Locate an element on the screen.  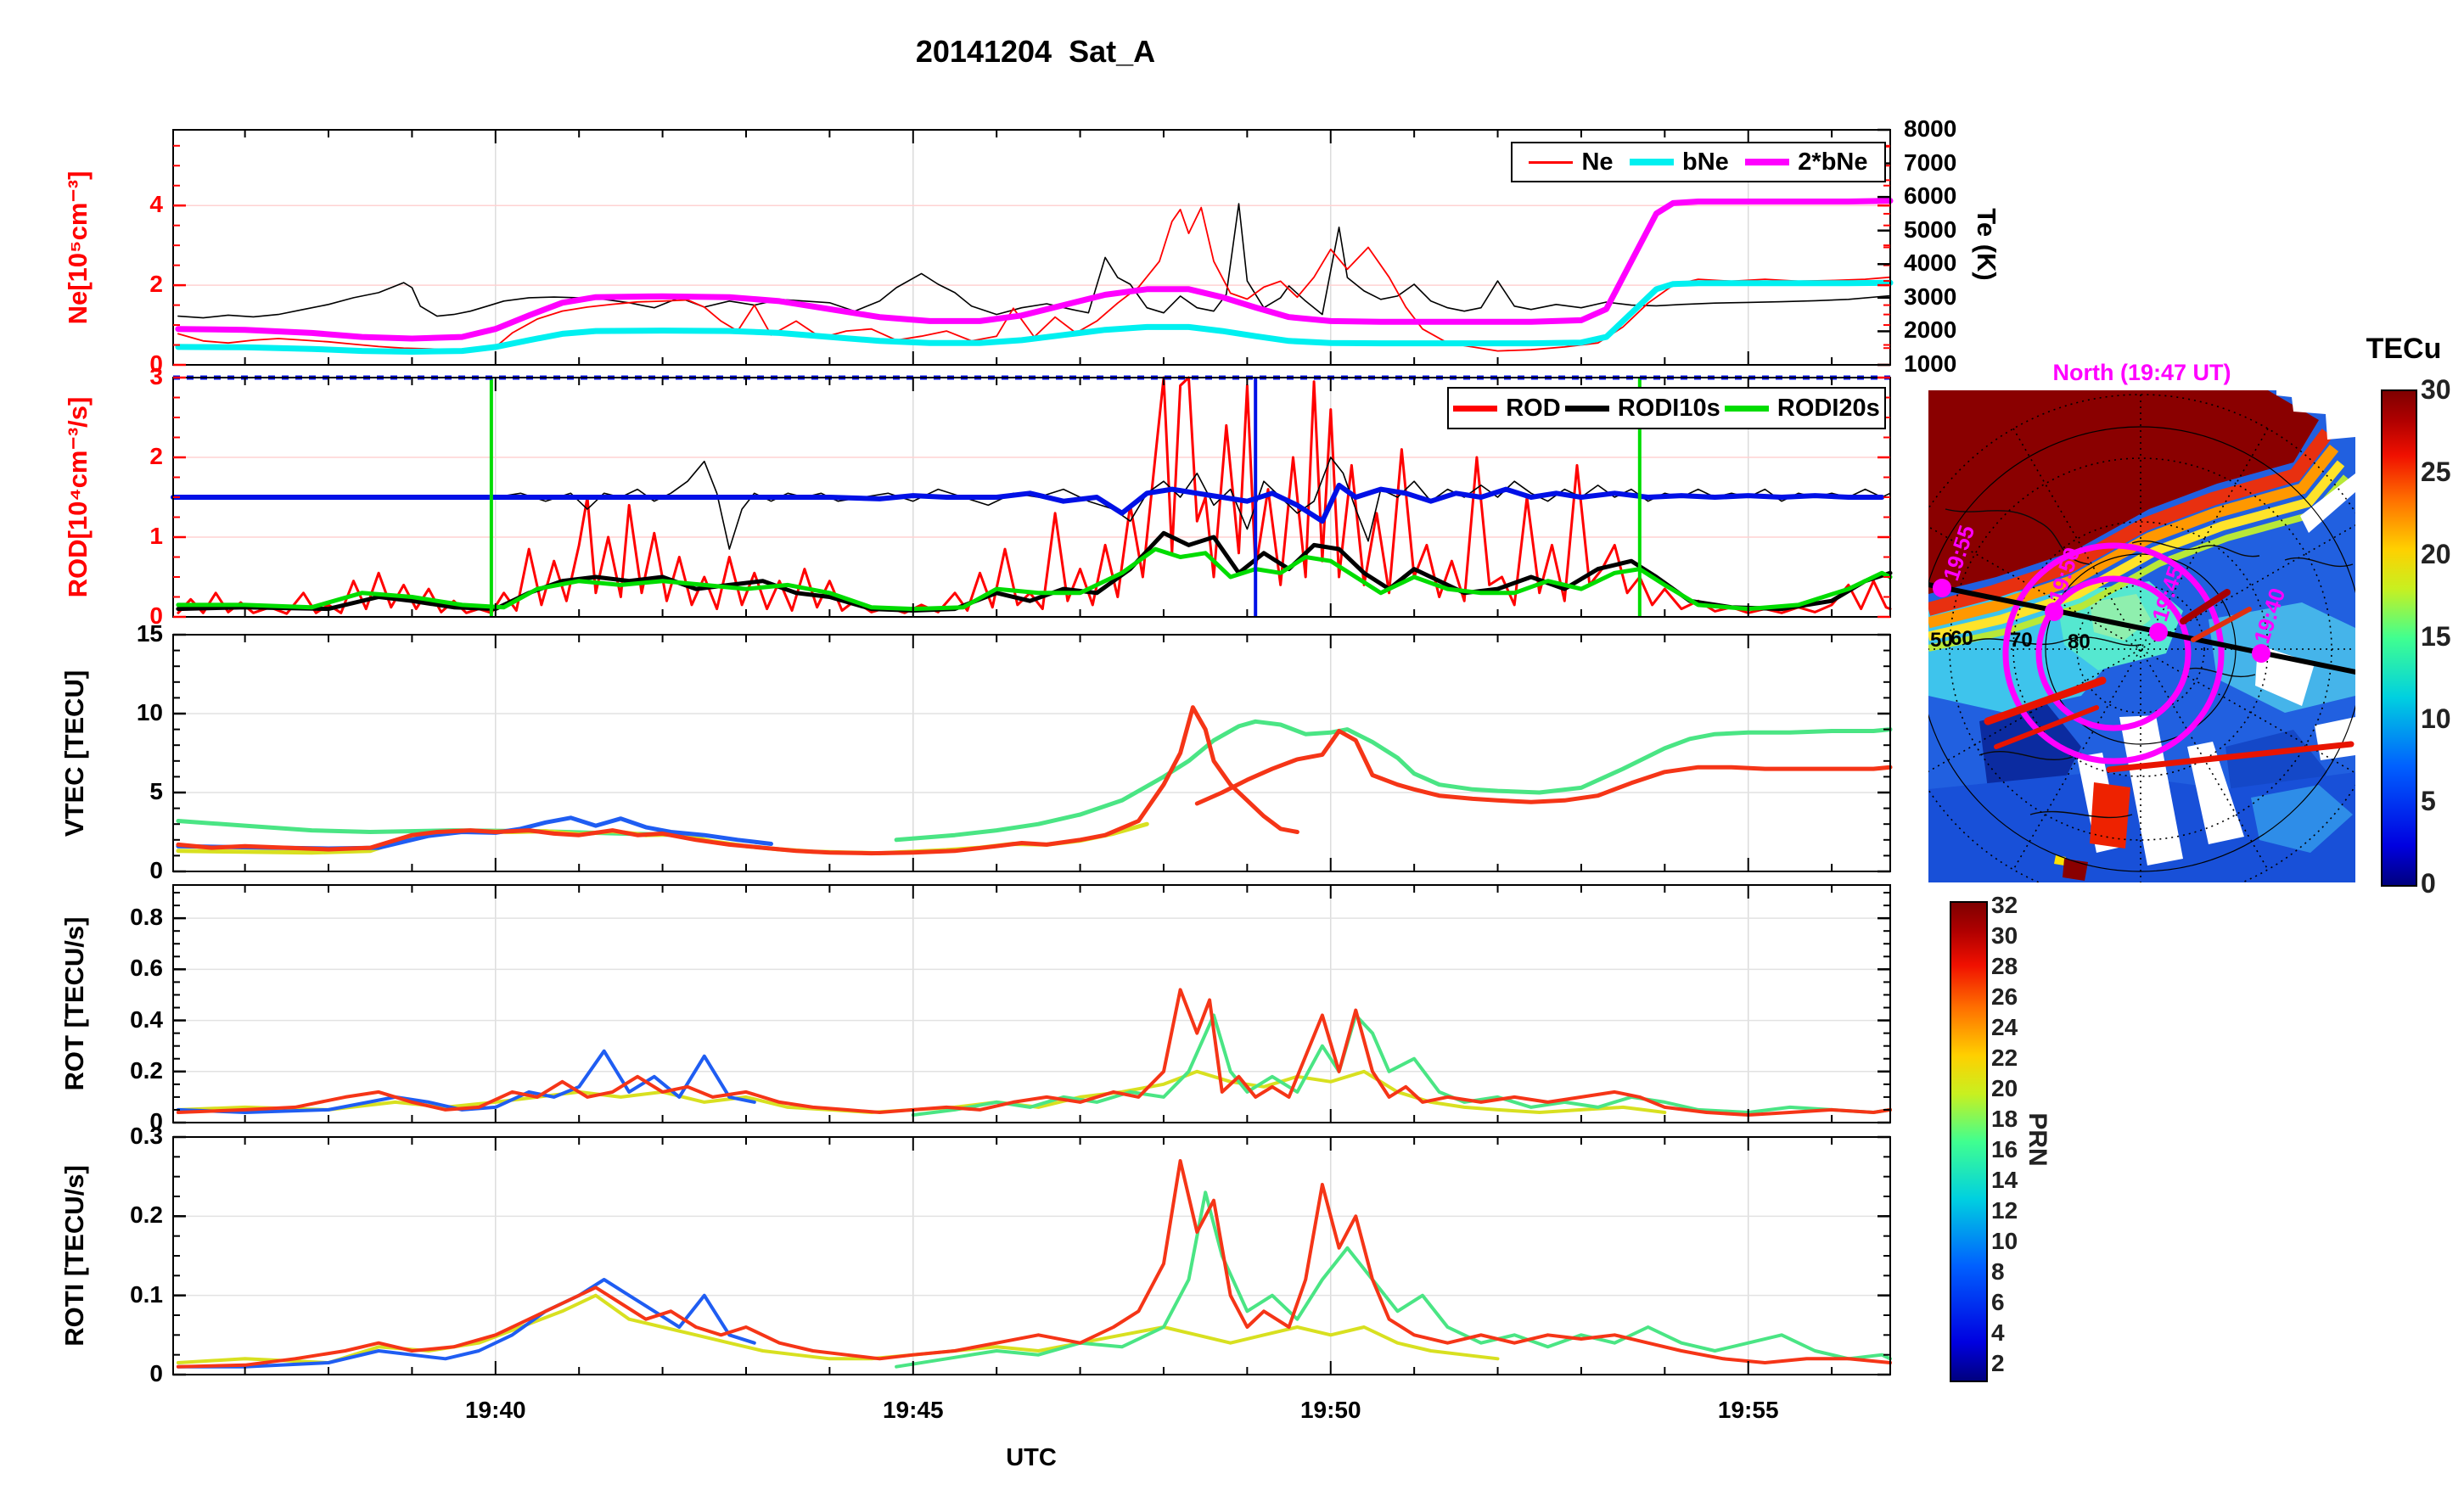
prn-tick: 16 is located at coordinates (2005, 1149).